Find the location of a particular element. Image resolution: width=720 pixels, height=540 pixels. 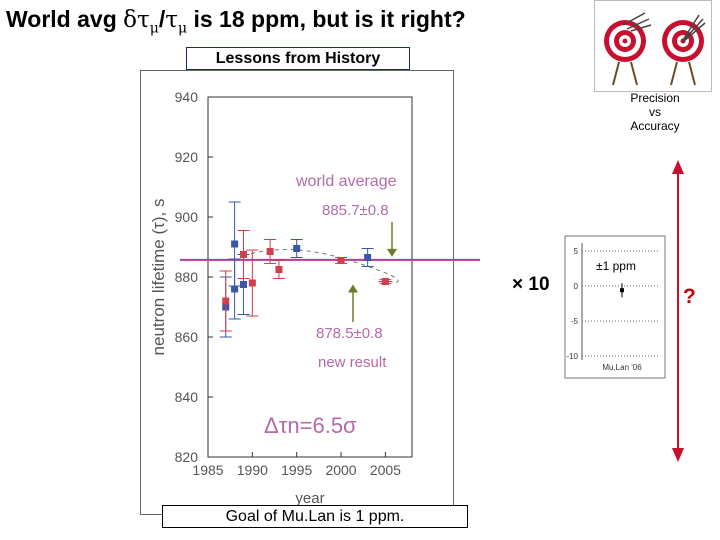

x-tick-label: 2005 is located at coordinates (385, 470).